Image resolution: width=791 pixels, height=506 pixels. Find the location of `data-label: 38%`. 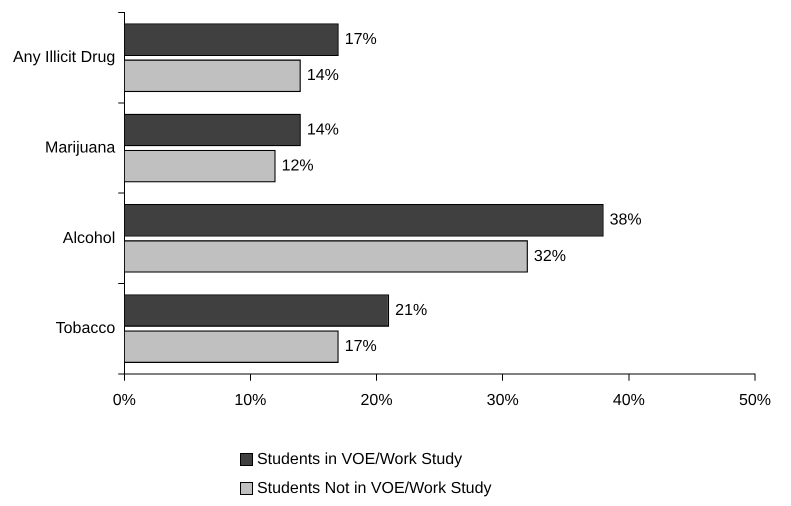

data-label: 38% is located at coordinates (626, 220).